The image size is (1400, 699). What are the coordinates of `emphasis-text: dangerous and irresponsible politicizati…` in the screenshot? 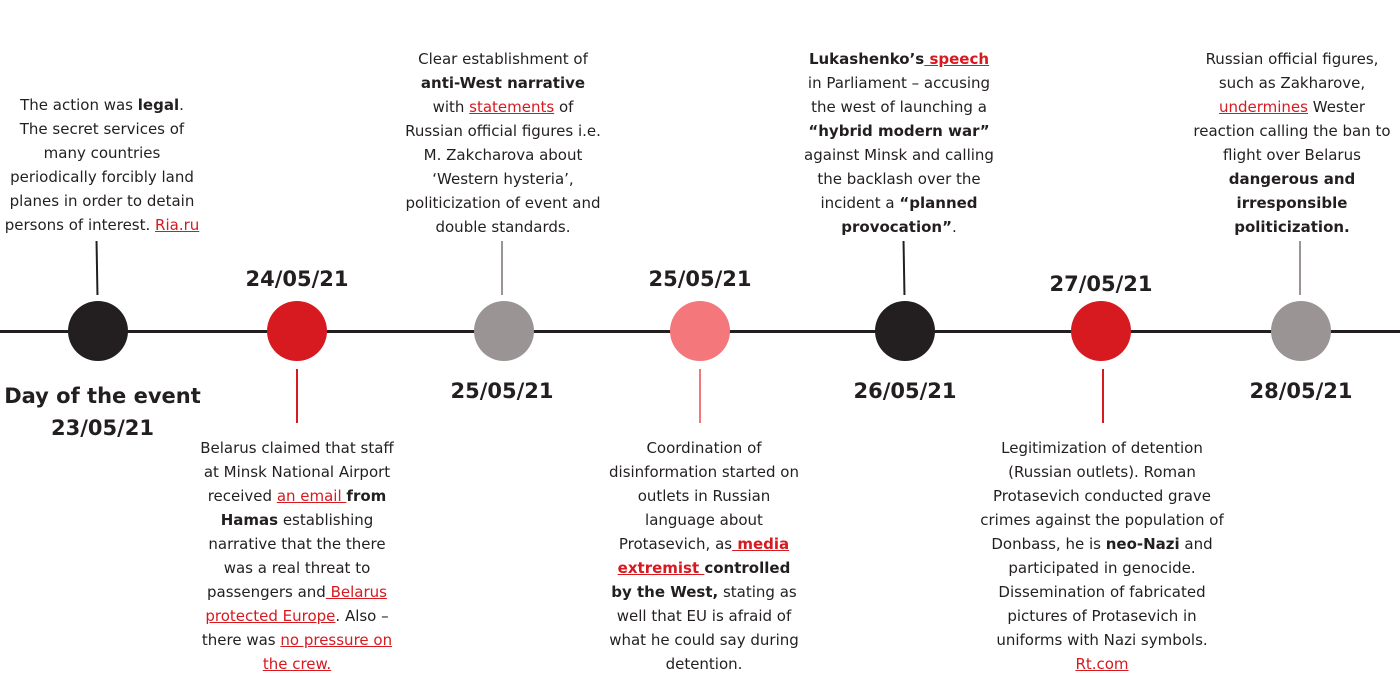 It's located at (1292, 203).